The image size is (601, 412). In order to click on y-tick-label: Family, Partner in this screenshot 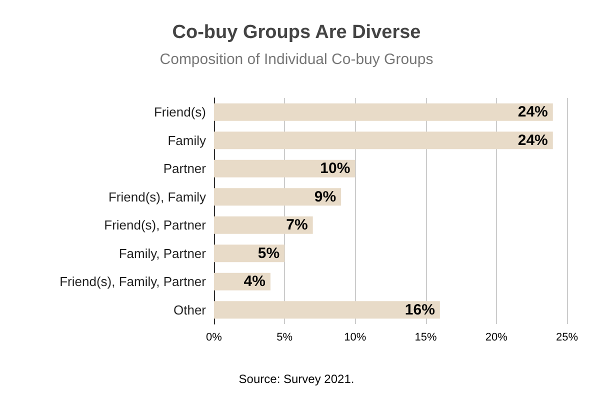, I will do `click(162, 253)`.